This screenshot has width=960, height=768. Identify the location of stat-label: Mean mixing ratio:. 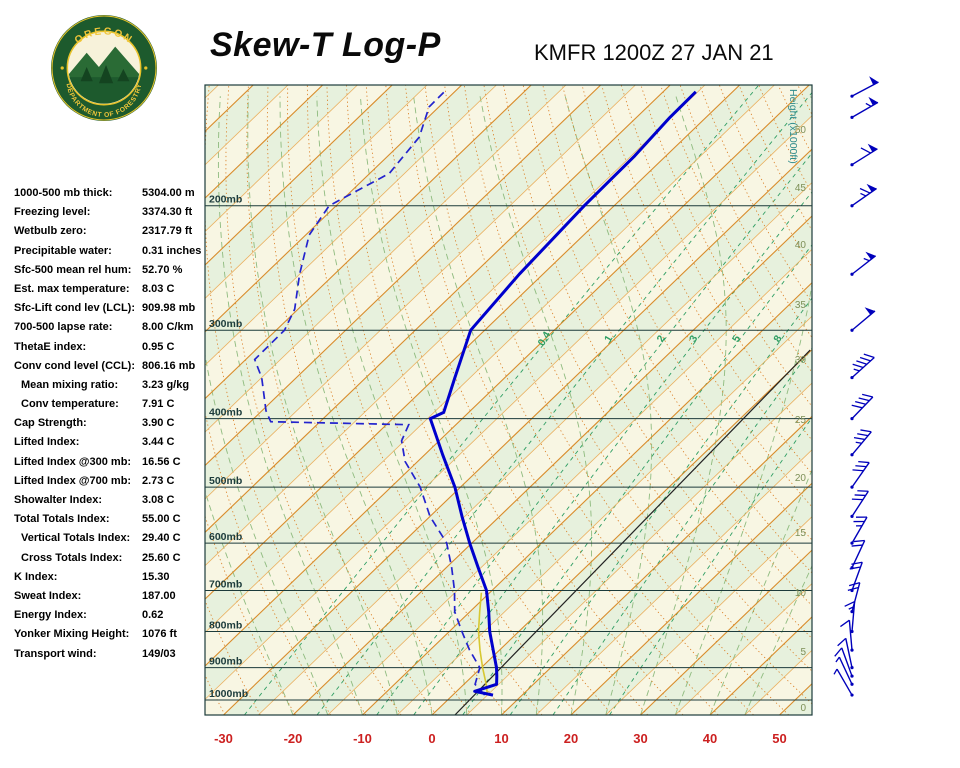
(70, 384).